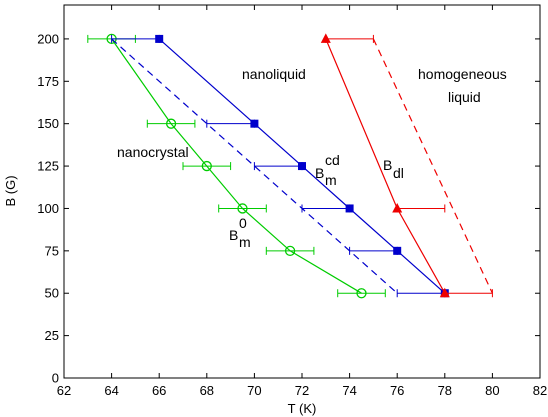 Image resolution: width=548 pixels, height=417 pixels. Describe the element at coordinates (319, 173) in the screenshot. I see `b-m-cd-base: B` at that location.